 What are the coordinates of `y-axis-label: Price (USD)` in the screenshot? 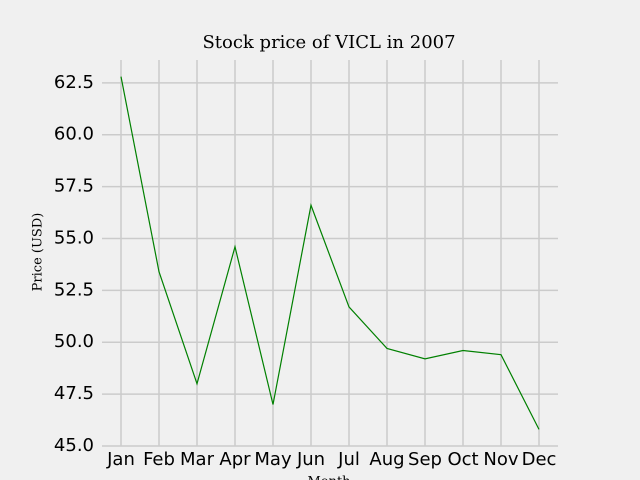 It's located at (38, 252).